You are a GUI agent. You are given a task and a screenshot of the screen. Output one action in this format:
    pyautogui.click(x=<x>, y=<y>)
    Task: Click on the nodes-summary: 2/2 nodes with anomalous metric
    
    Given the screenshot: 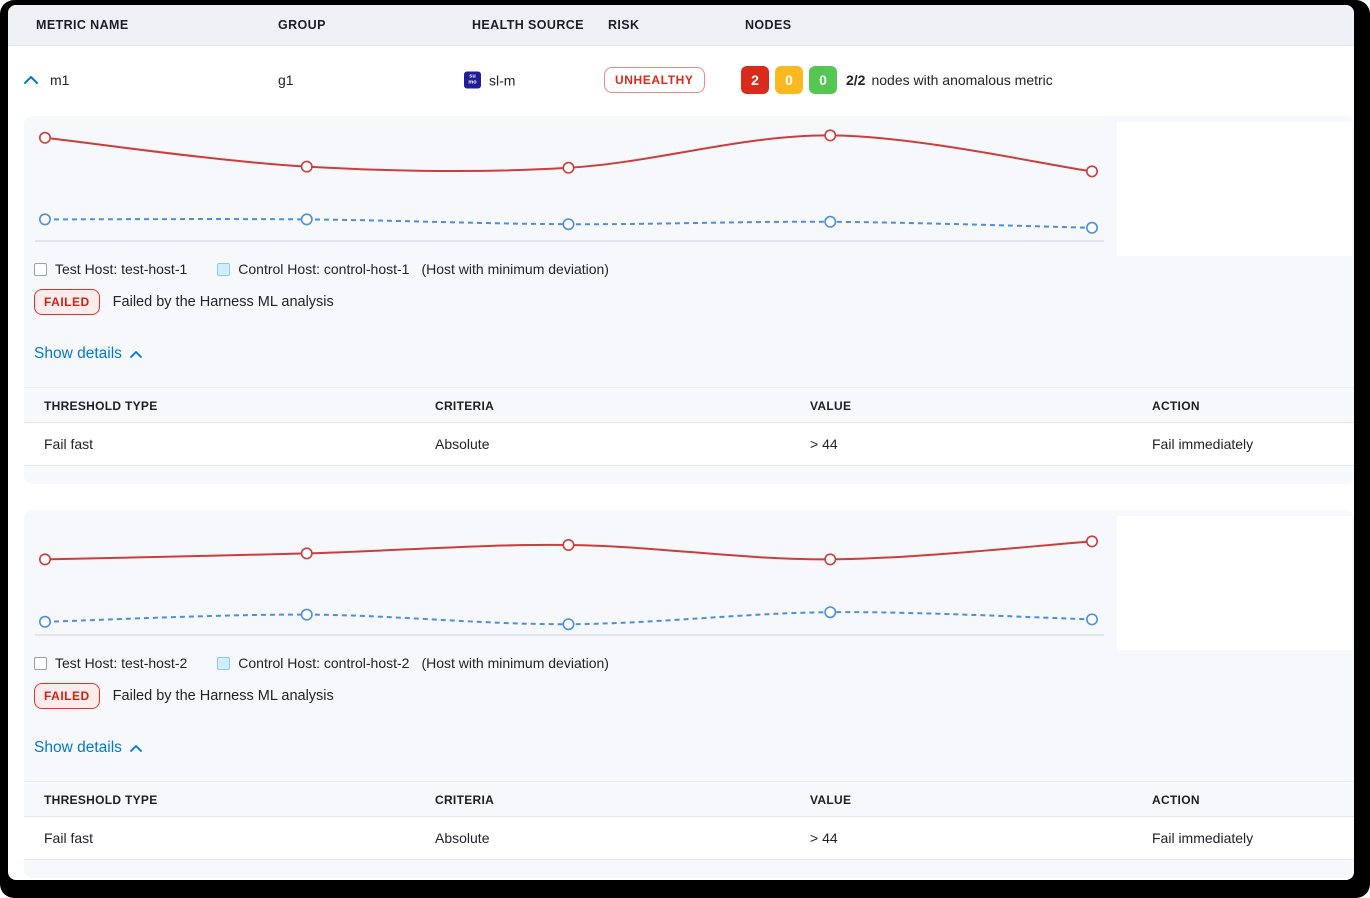 What is the action you would take?
    pyautogui.click(x=949, y=80)
    